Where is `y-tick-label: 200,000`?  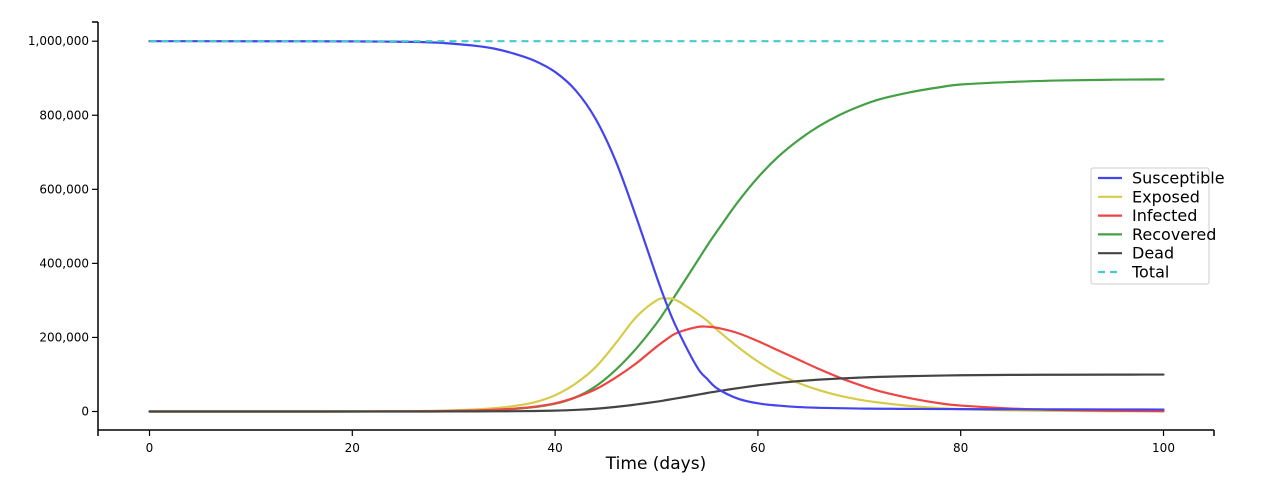 y-tick-label: 200,000 is located at coordinates (64, 337).